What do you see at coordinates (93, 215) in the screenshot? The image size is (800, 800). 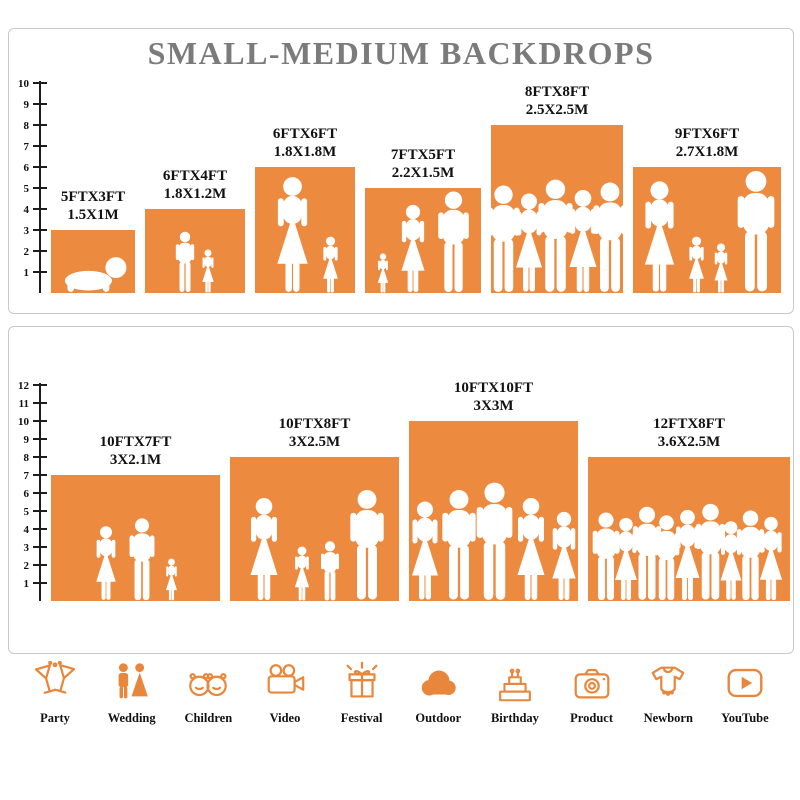 I see `size-meters-label: 1.5X1M` at bounding box center [93, 215].